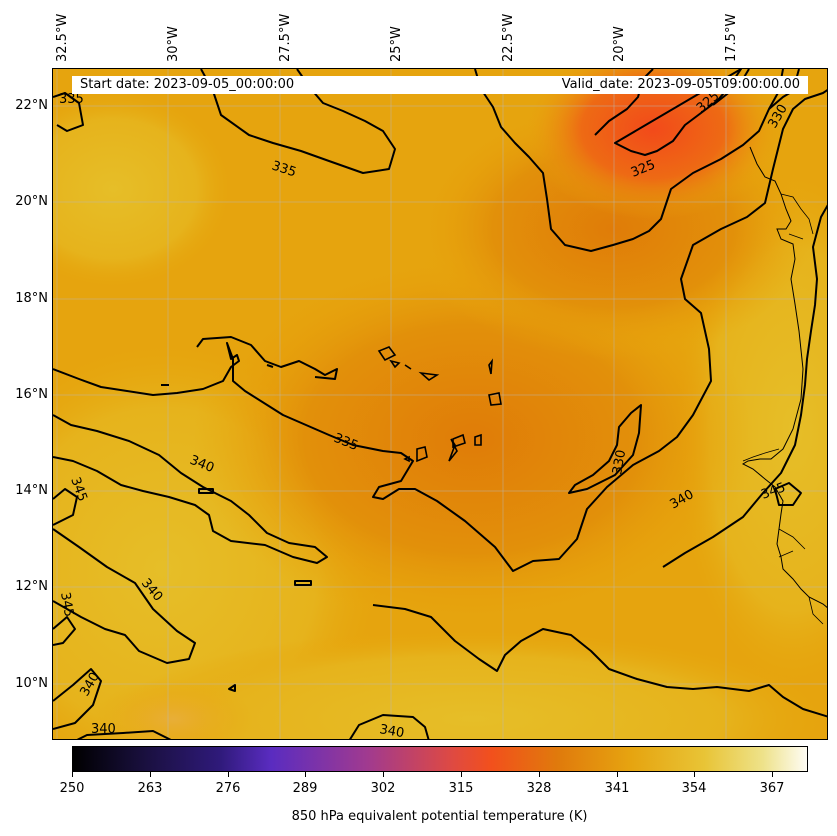 This screenshot has height=836, width=837. I want to click on contour-340-south-lower, so click(77, 699).